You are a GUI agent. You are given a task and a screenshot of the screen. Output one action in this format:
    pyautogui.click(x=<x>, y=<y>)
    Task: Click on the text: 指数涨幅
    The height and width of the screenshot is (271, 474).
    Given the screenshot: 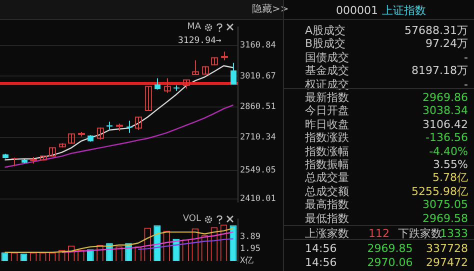 What is the action you would take?
    pyautogui.click(x=327, y=151)
    